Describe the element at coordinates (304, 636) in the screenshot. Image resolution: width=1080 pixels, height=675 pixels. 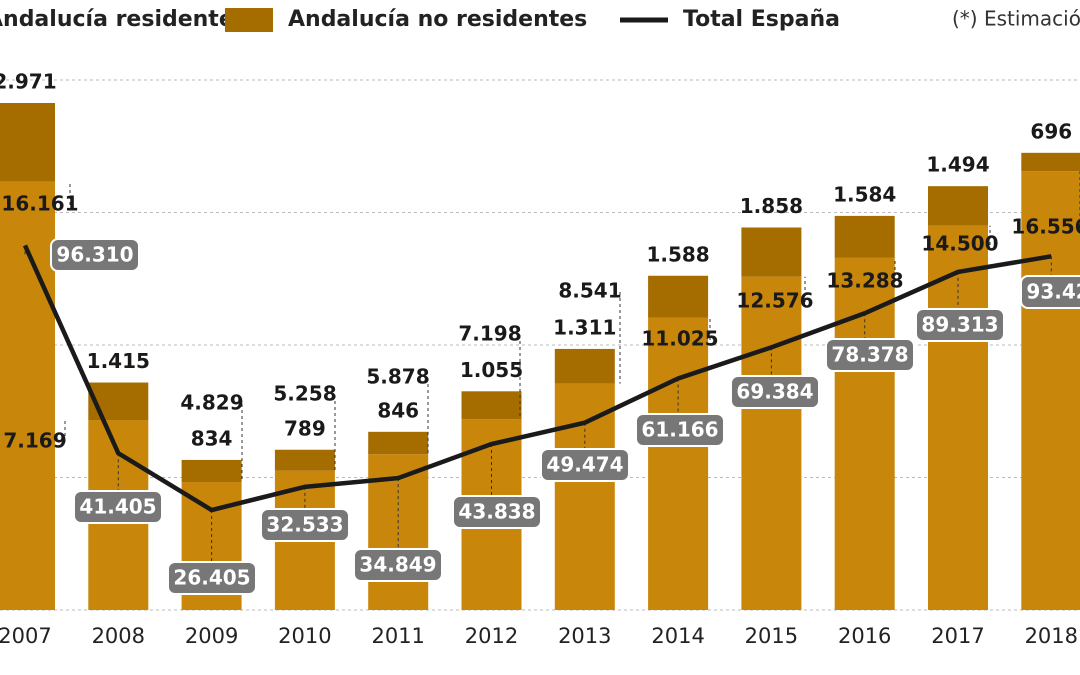
I see `x-tick-label: 2010` at that location.